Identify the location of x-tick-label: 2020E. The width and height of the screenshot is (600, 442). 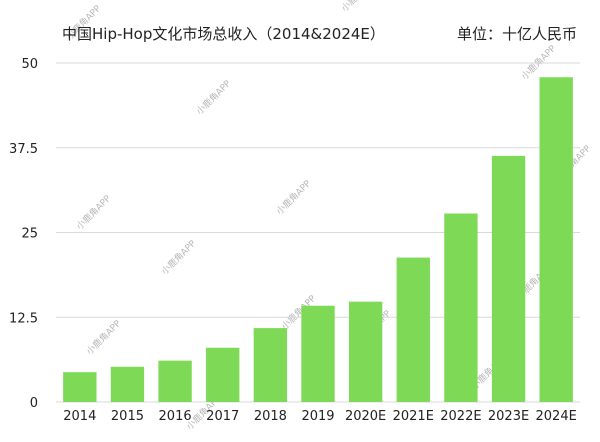
(365, 416).